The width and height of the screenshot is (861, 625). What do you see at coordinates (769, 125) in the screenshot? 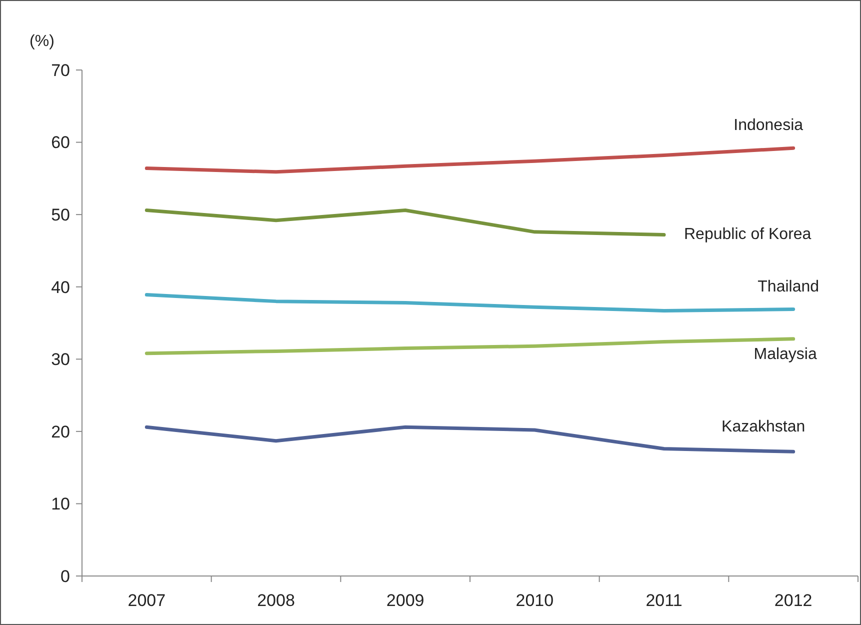
I see `series-label: Indonesia` at bounding box center [769, 125].